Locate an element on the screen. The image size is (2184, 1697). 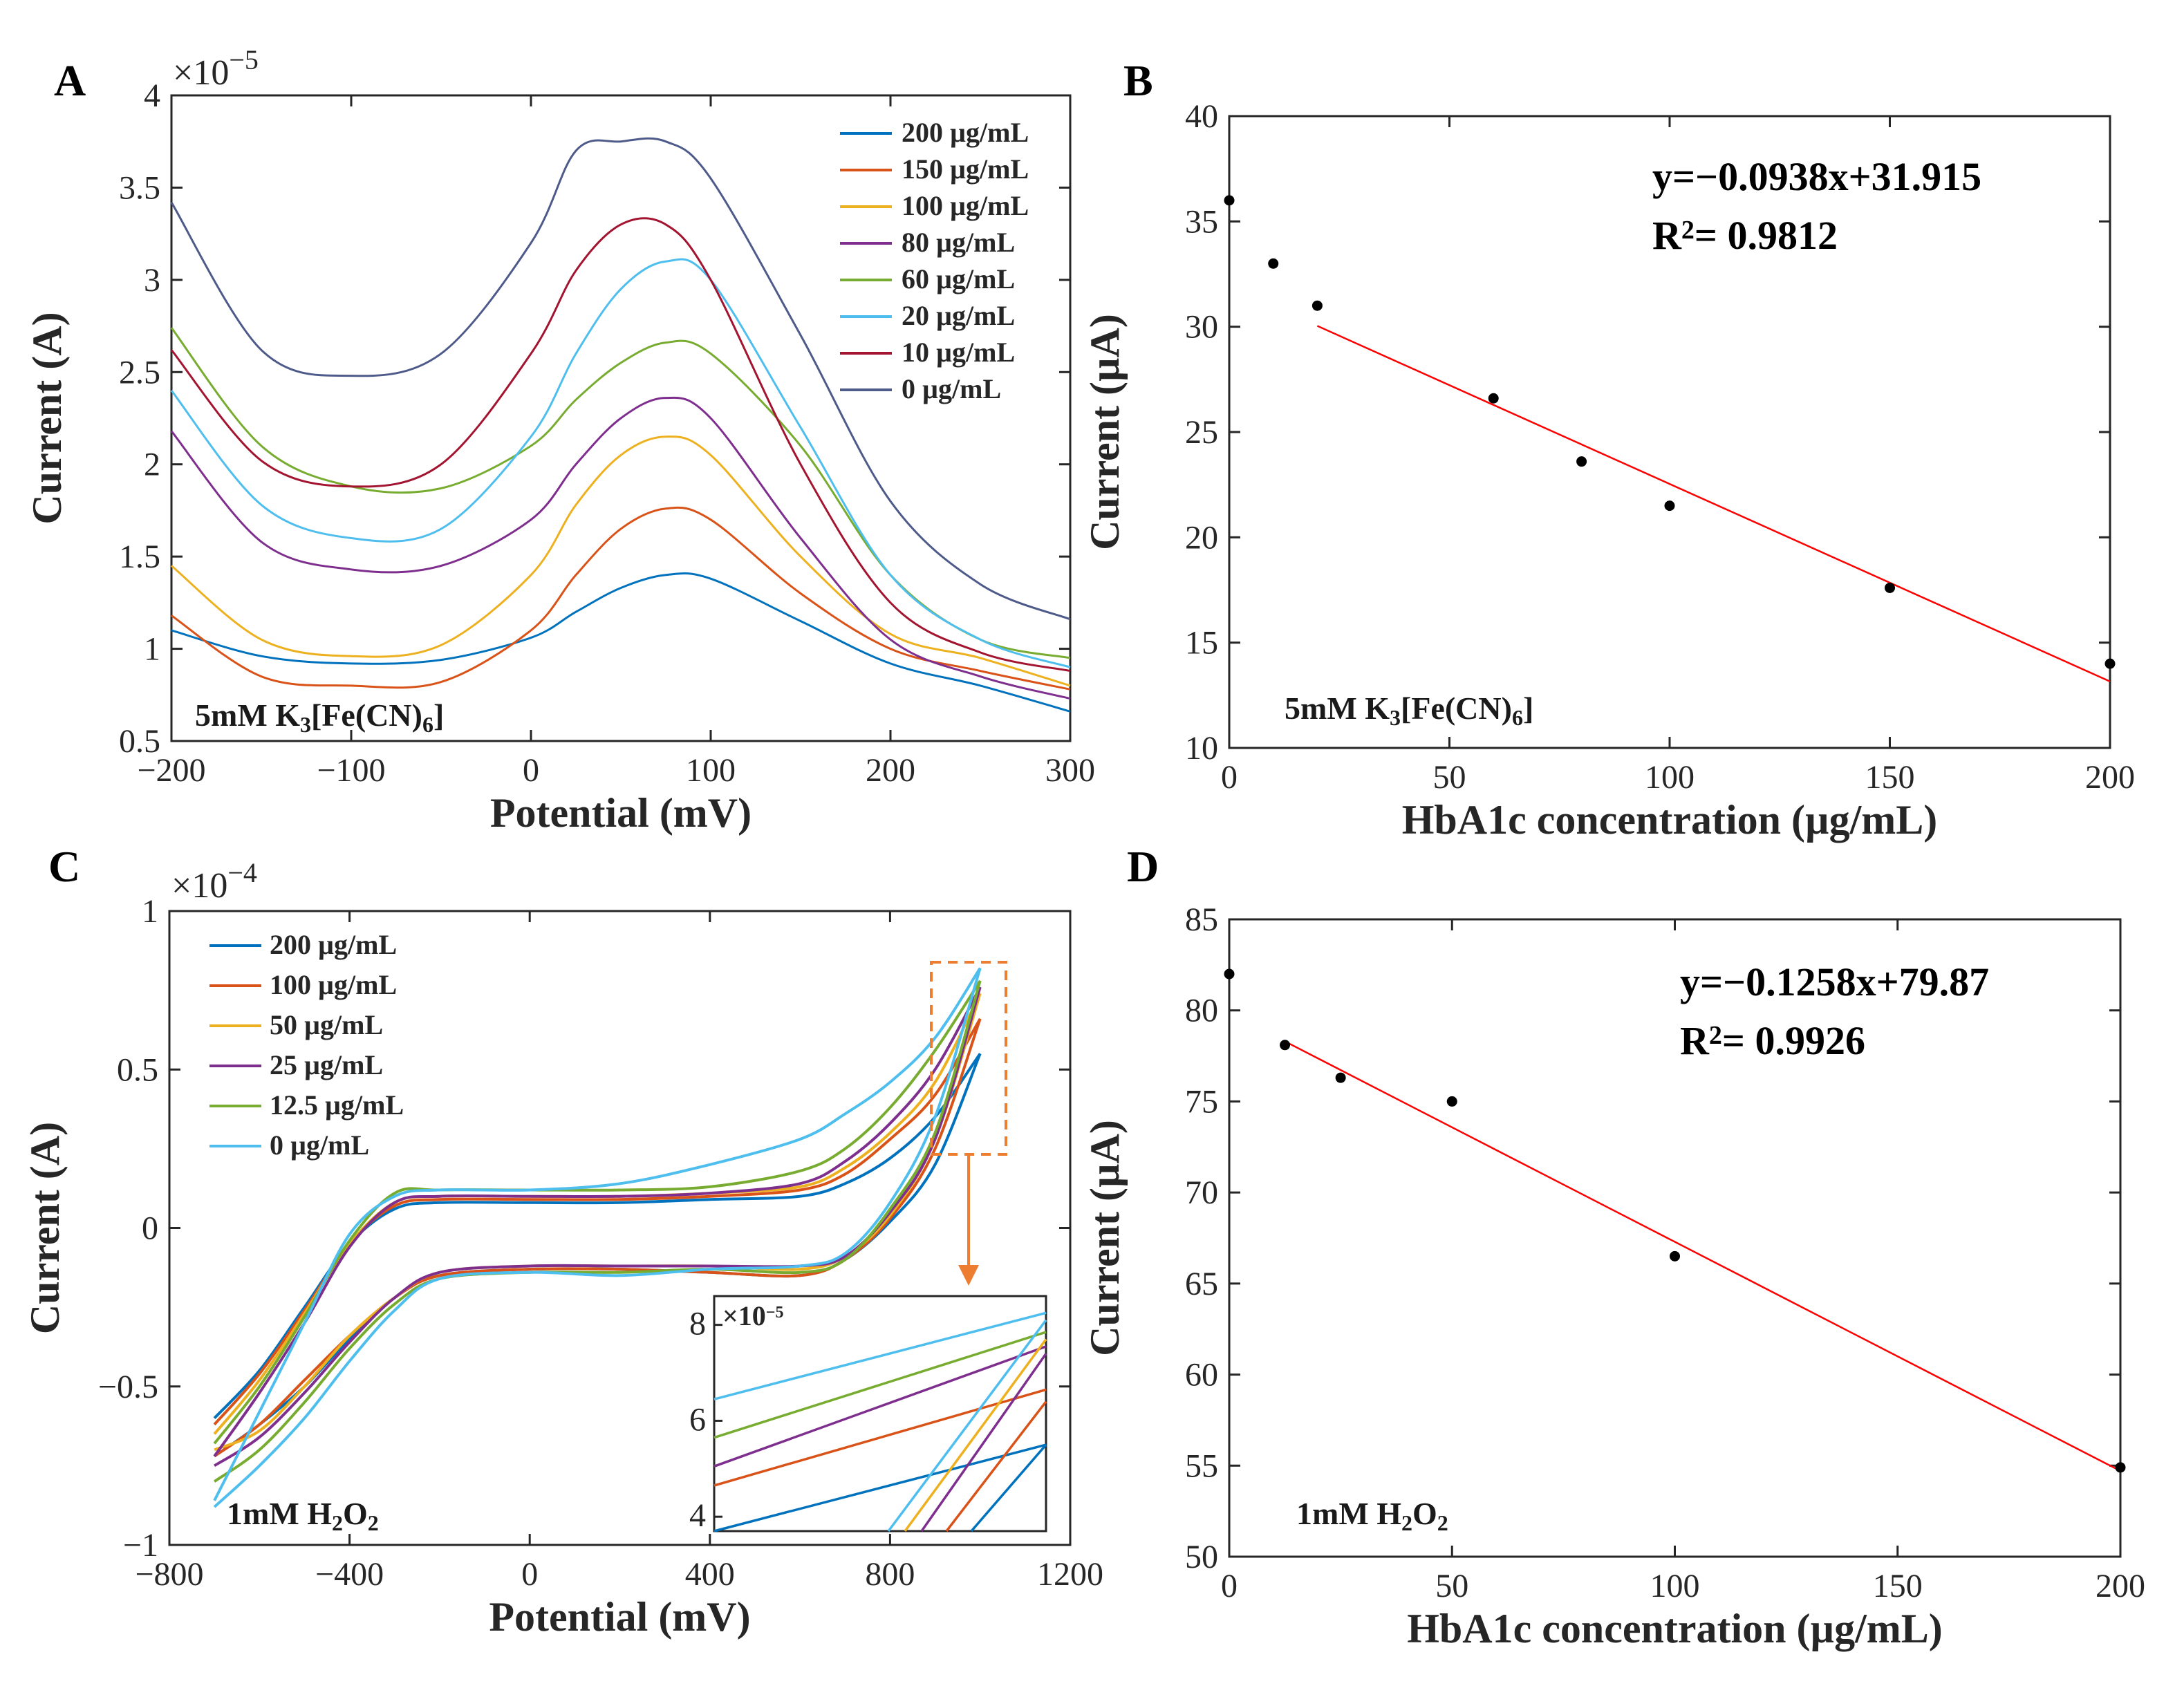
y-tick-label: 25 is located at coordinates (1201, 433).